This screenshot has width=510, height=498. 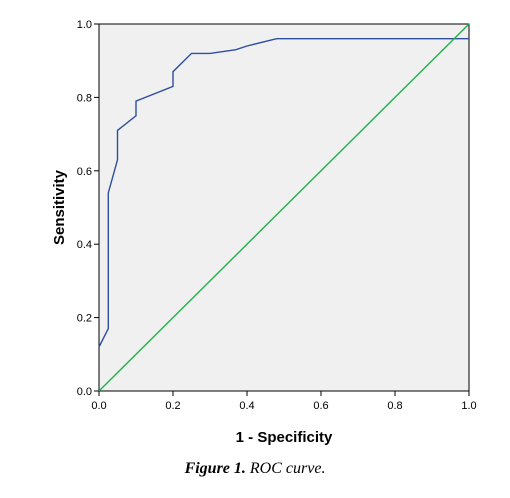 I want to click on y-tick-label: 0.6, so click(x=84, y=172).